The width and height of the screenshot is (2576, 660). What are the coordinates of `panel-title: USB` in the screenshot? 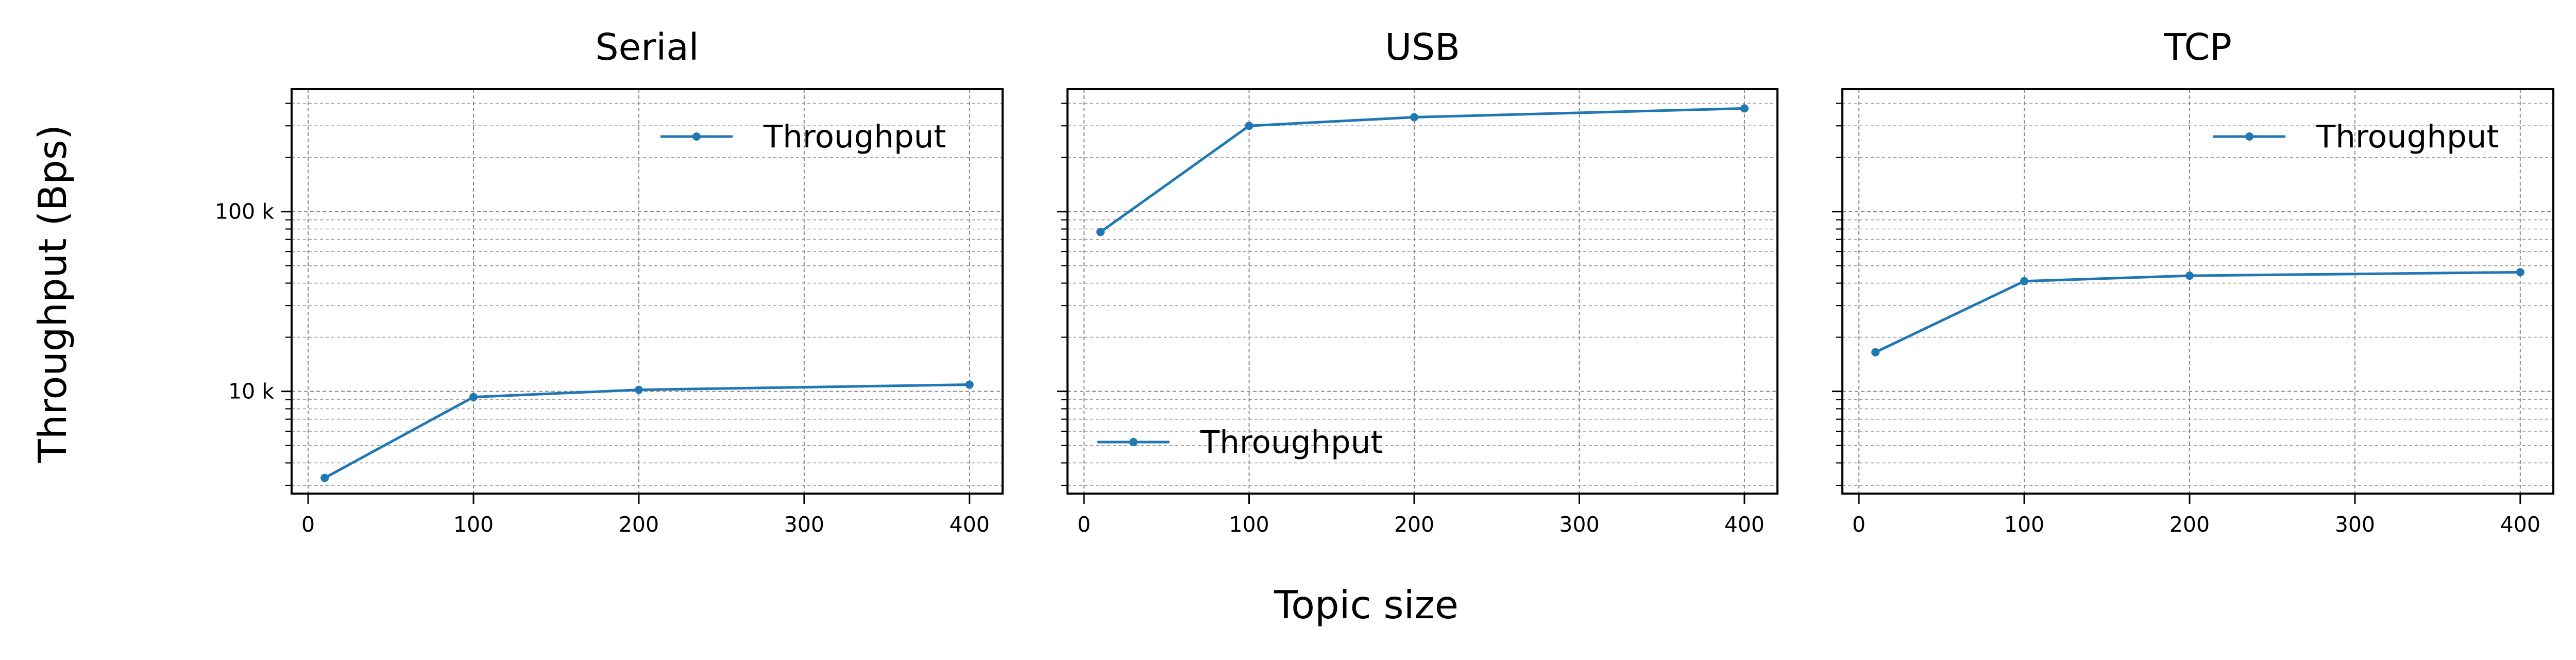 It's located at (1422, 47).